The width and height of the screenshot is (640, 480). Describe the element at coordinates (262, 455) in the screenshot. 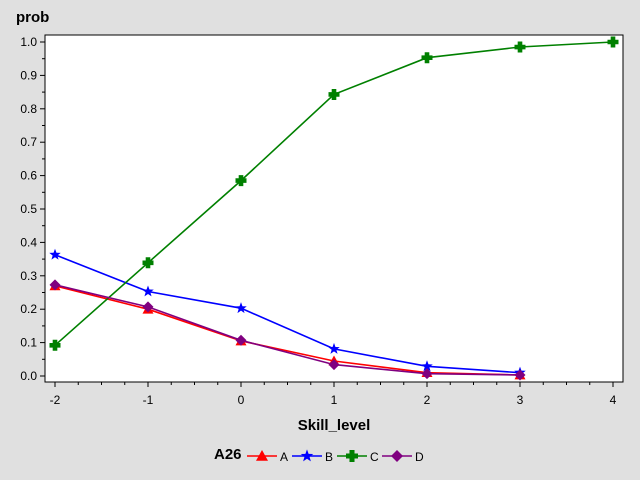

I see `legend-marker-A` at that location.